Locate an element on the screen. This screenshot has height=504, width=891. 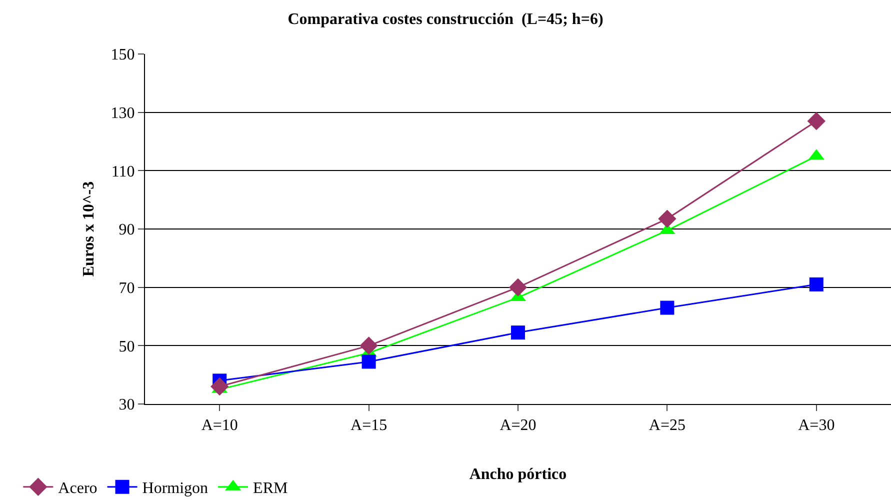
legend-label: Hormigon is located at coordinates (175, 489).